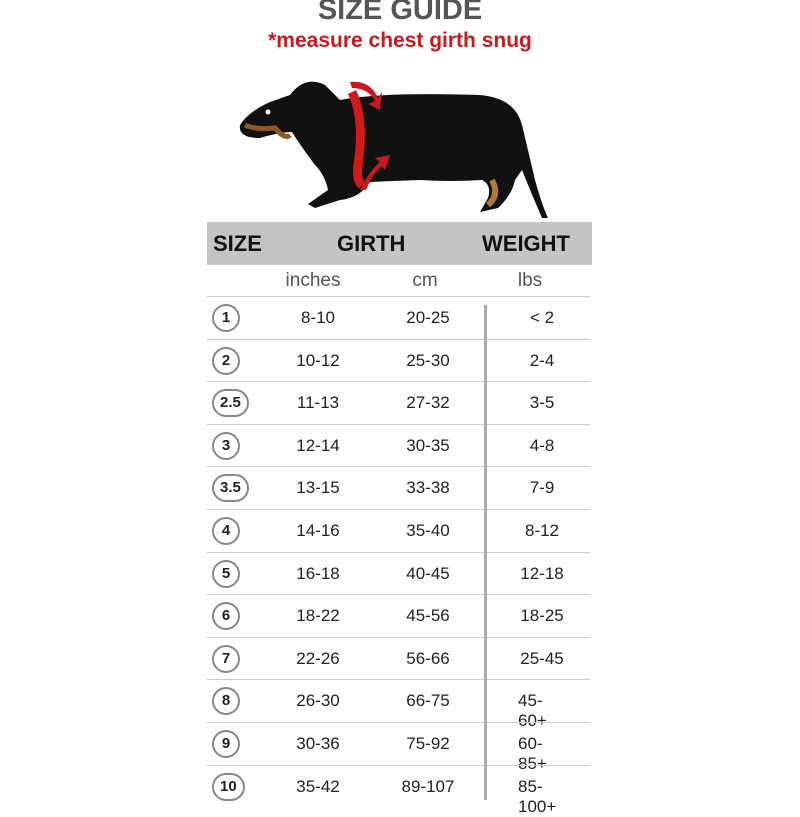  I want to click on weight-lbs: 4-8, so click(542, 445).